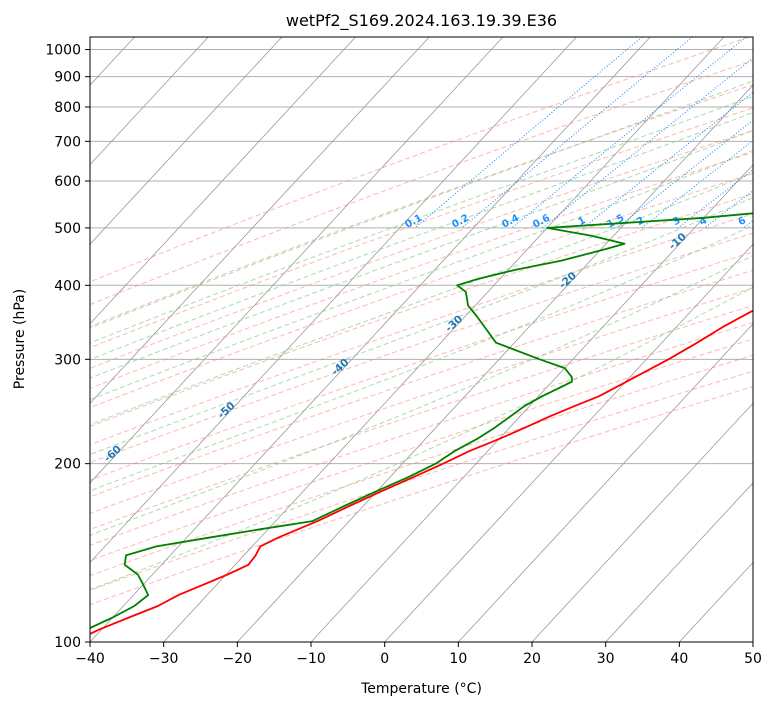 This screenshot has width=775, height=708. What do you see at coordinates (67, 78) in the screenshot?
I see `y-tick-label: 900` at bounding box center [67, 78].